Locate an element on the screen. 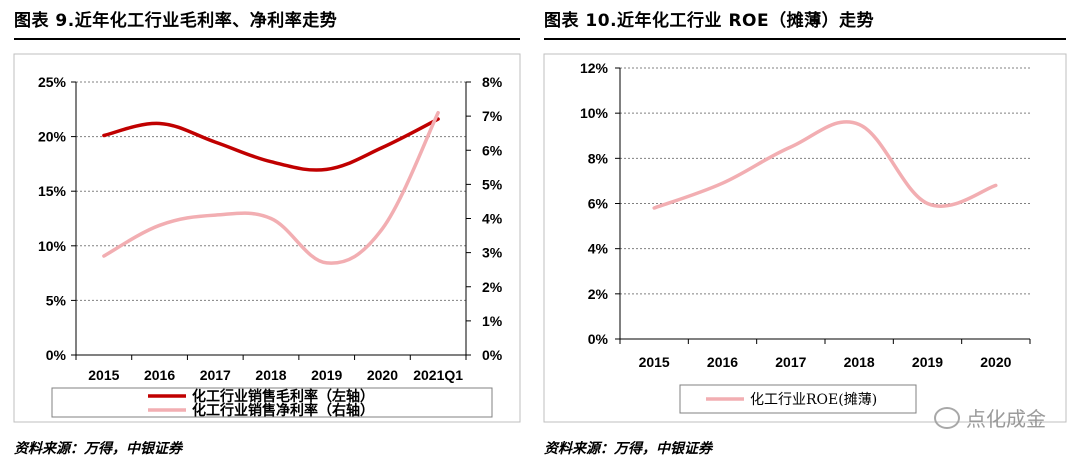 This screenshot has width=1080, height=468. left-source-note: 资料来源：万得，中银证券 is located at coordinates (98, 449).